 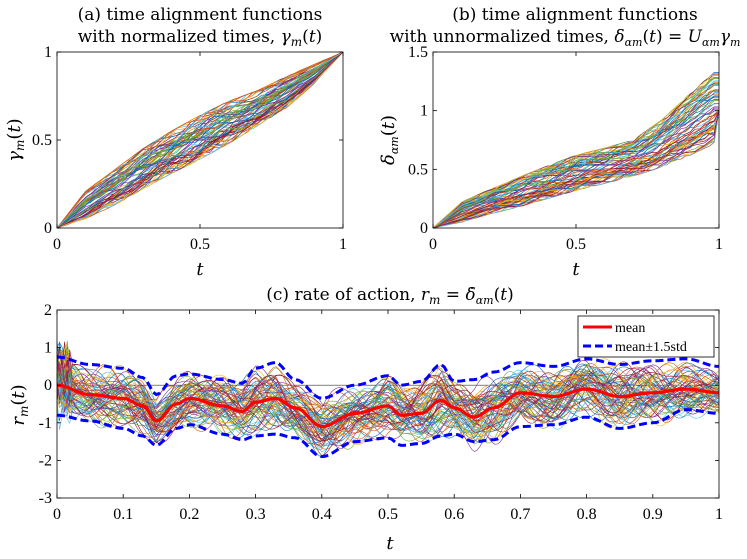 I want to click on legend-box, so click(x=646, y=336).